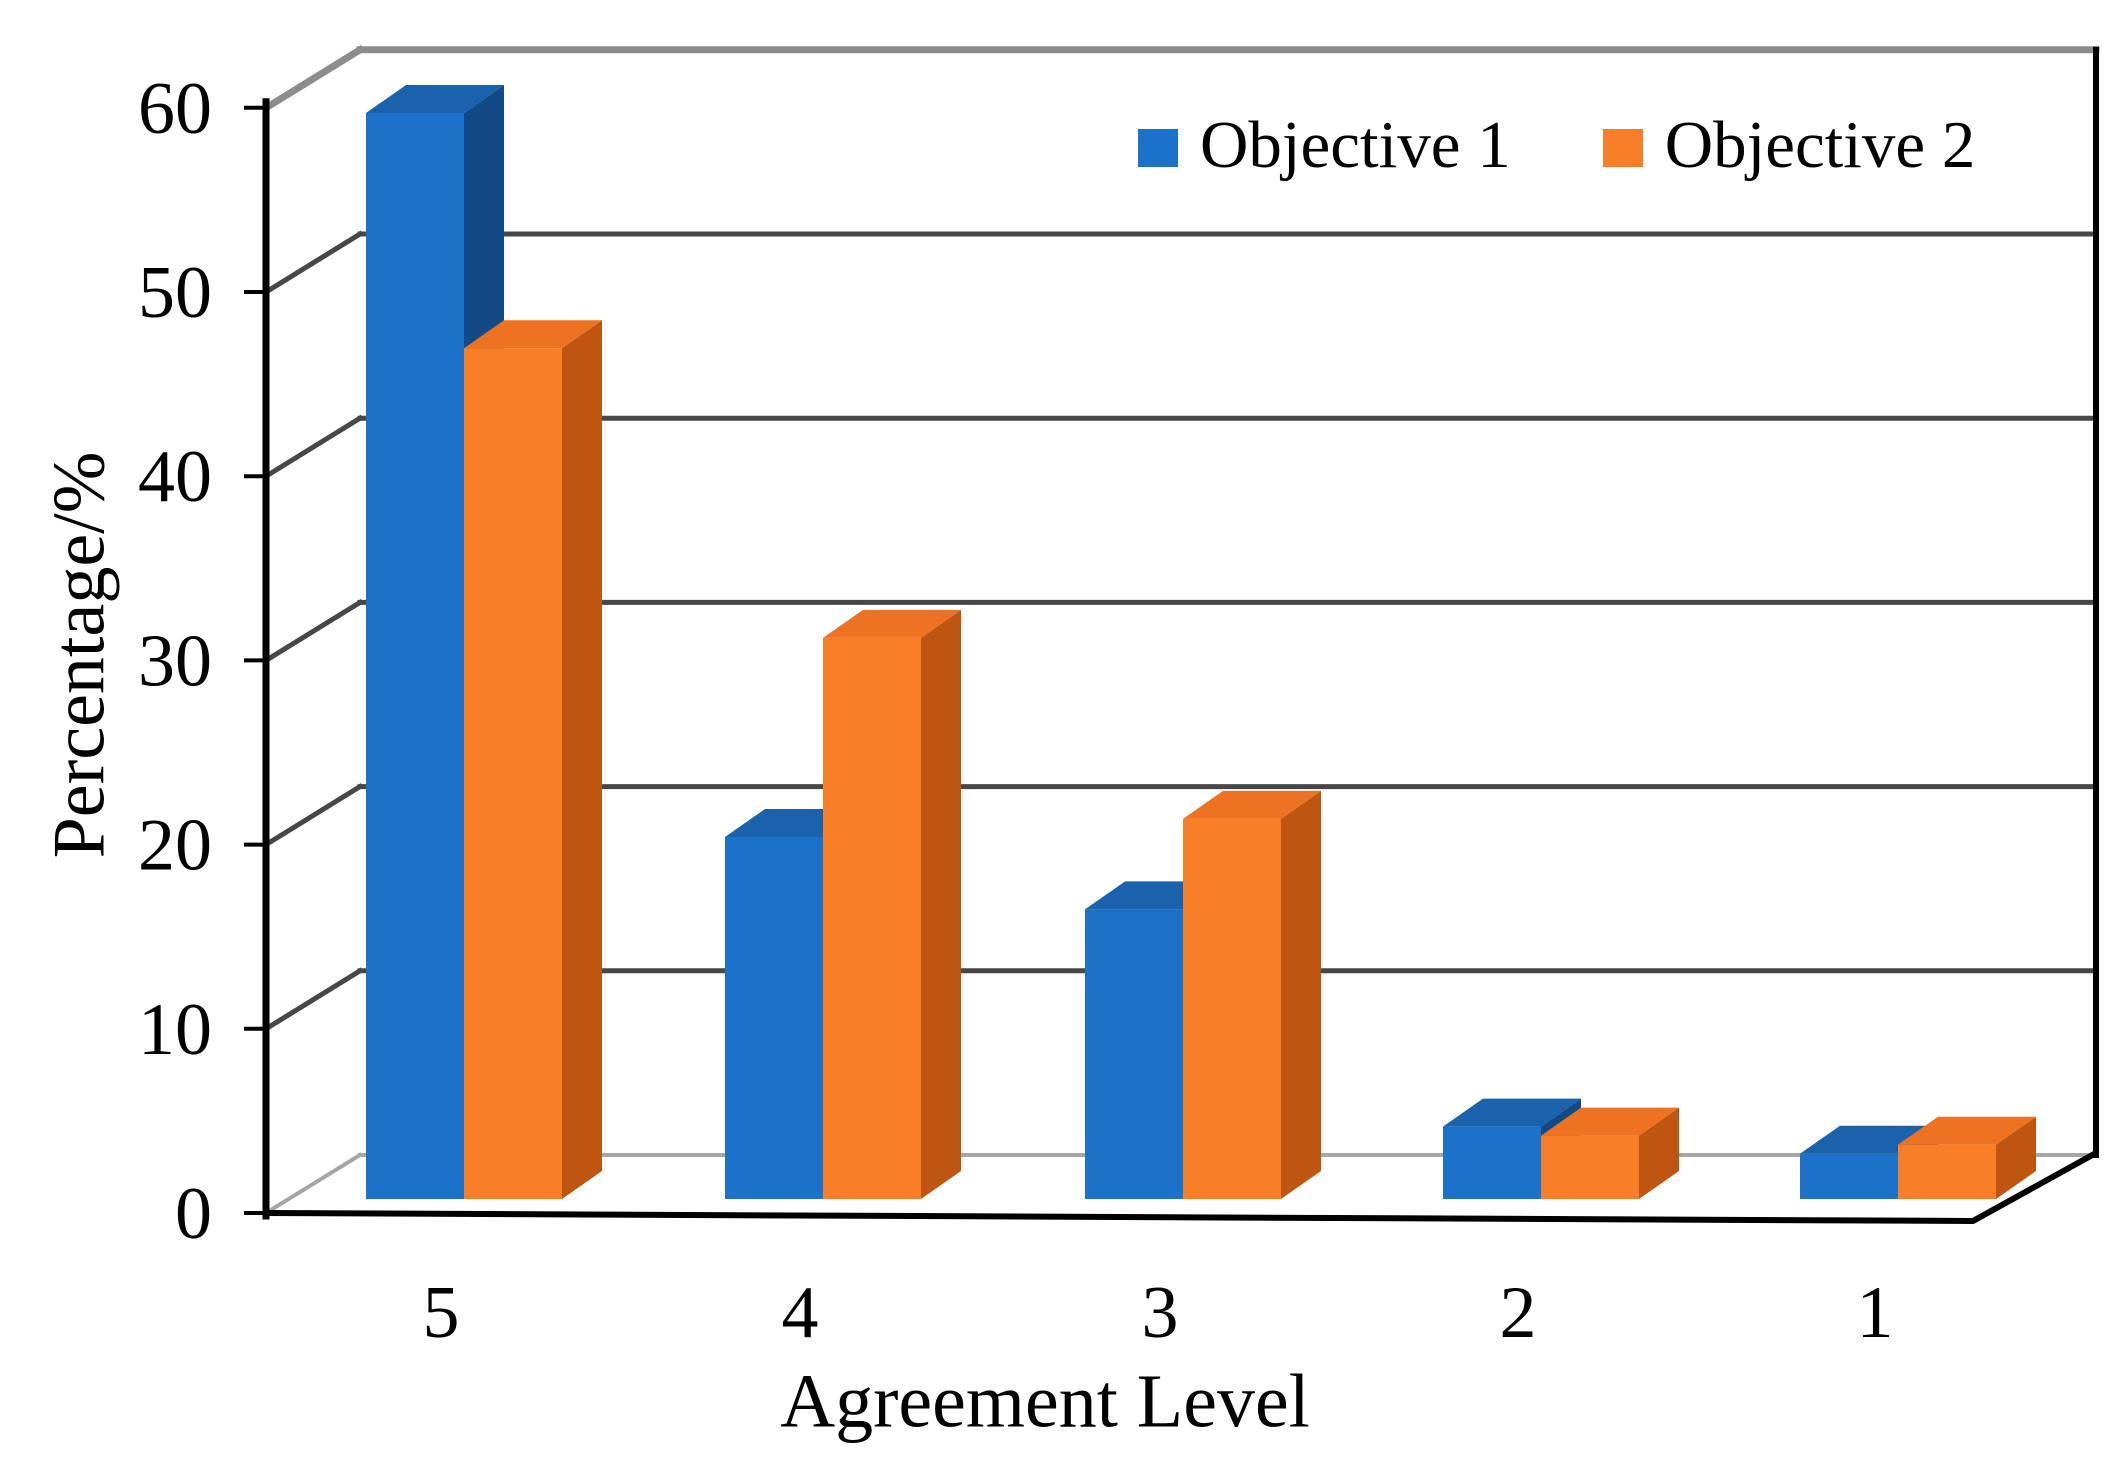  What do you see at coordinates (1252, 804) in the screenshot?
I see `bar-objective-2-level-3-top` at bounding box center [1252, 804].